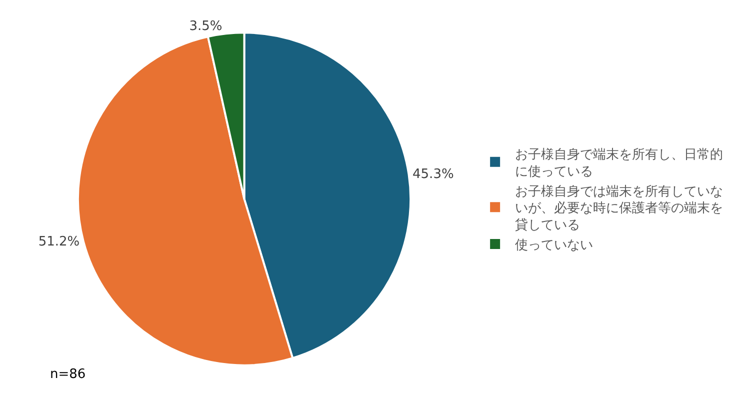 This screenshot has width=740, height=398. What do you see at coordinates (59, 242) in the screenshot?
I see `data-label: 51.2%` at bounding box center [59, 242].